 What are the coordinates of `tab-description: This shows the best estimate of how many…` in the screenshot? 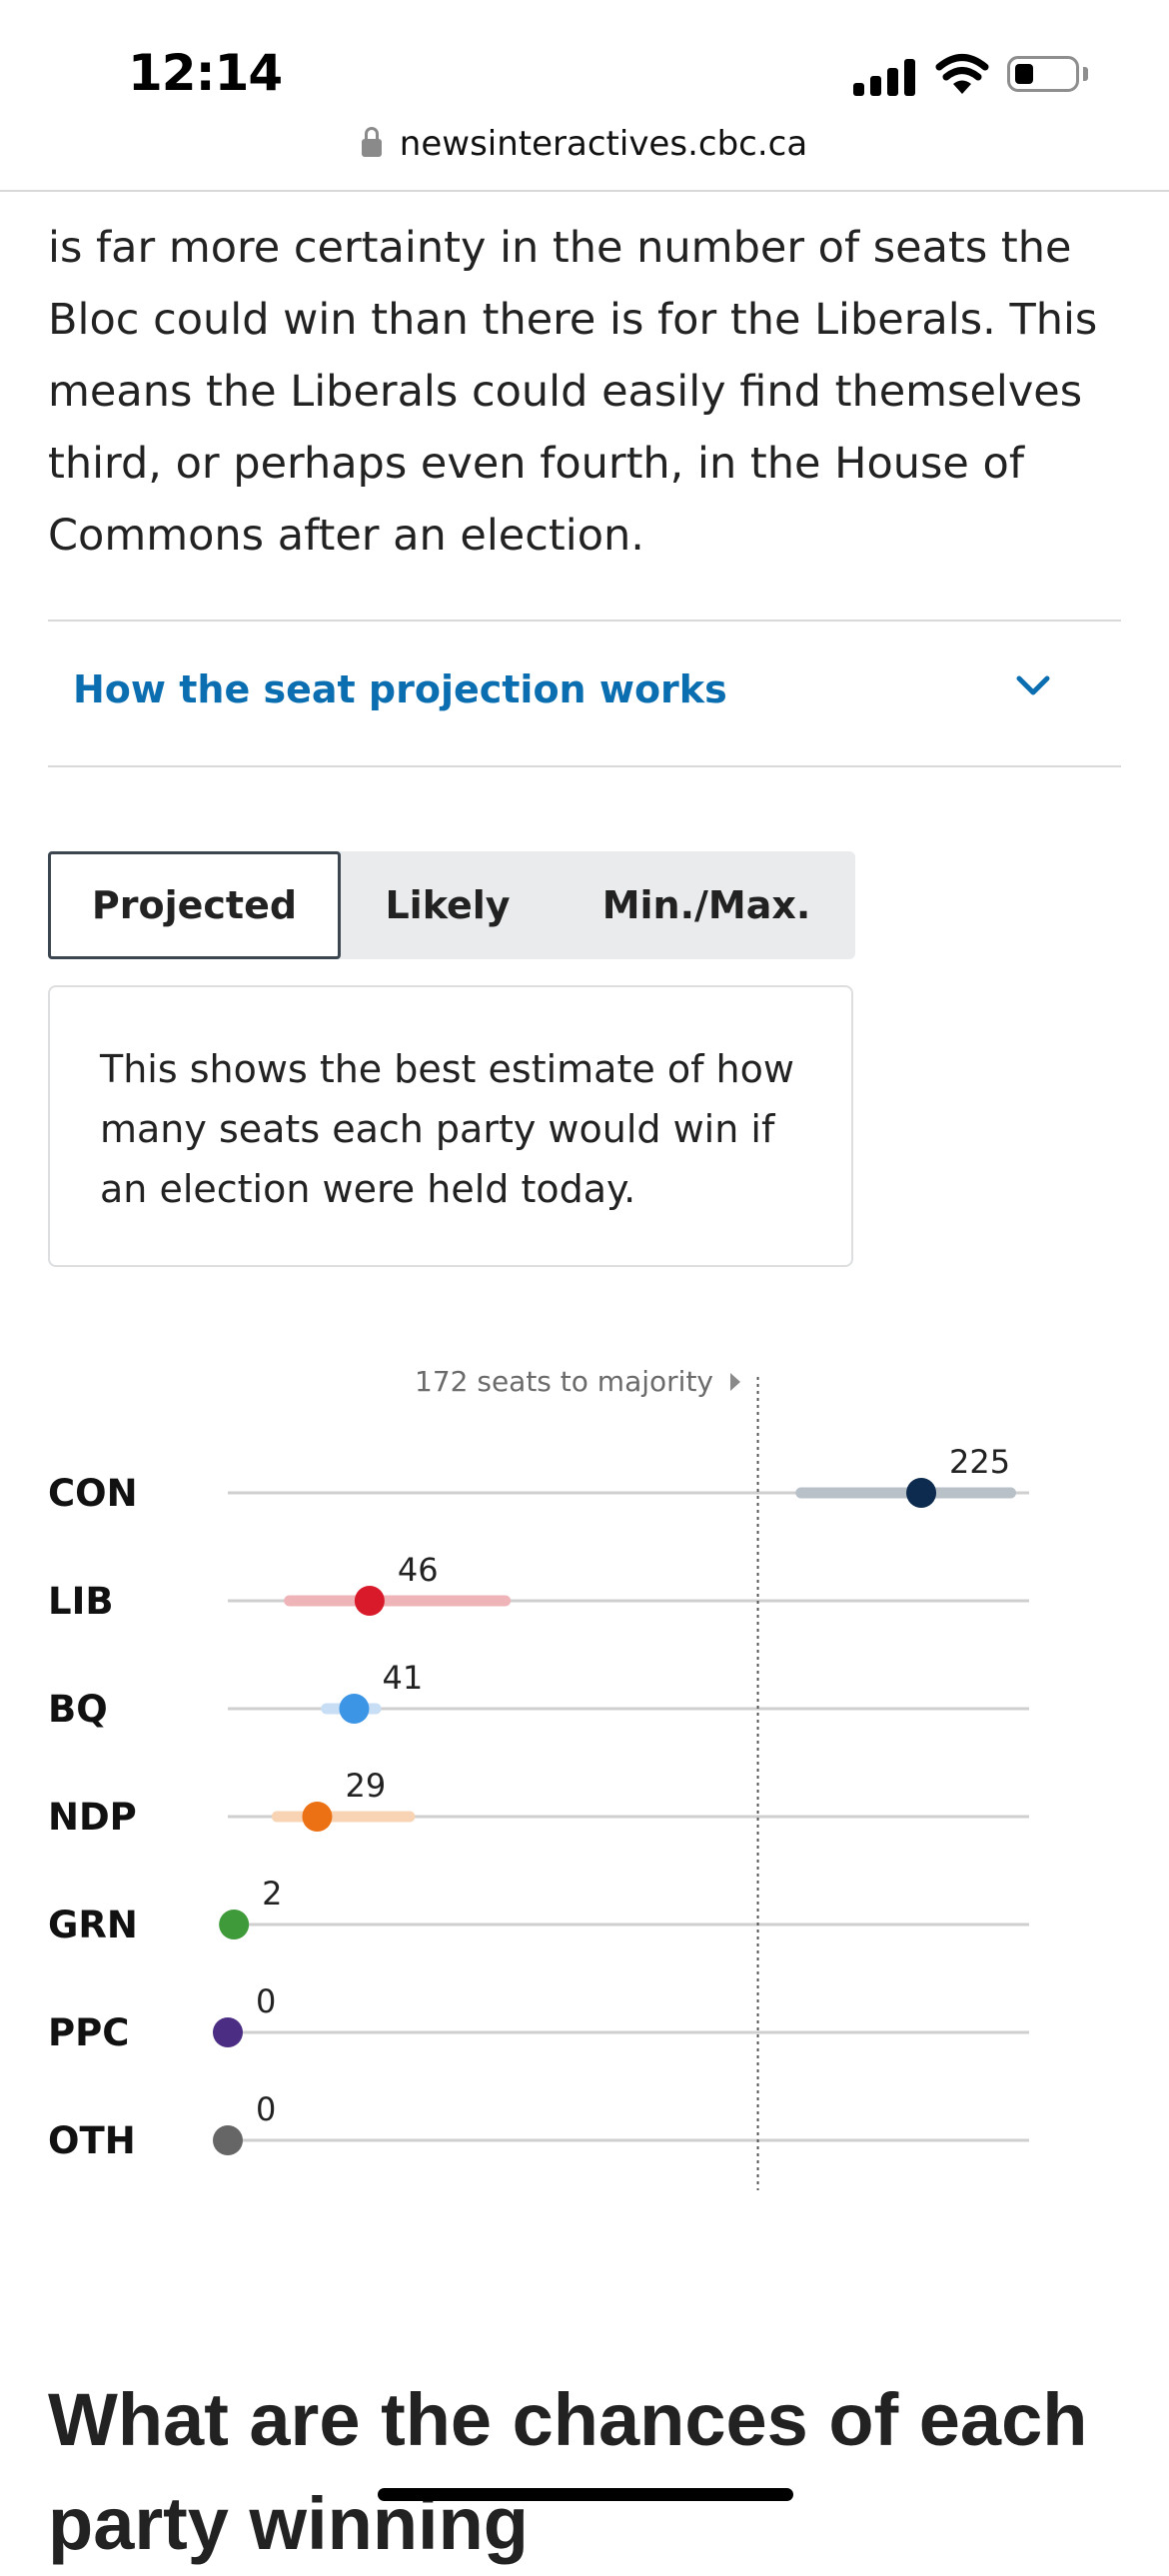 It's located at (447, 1129).